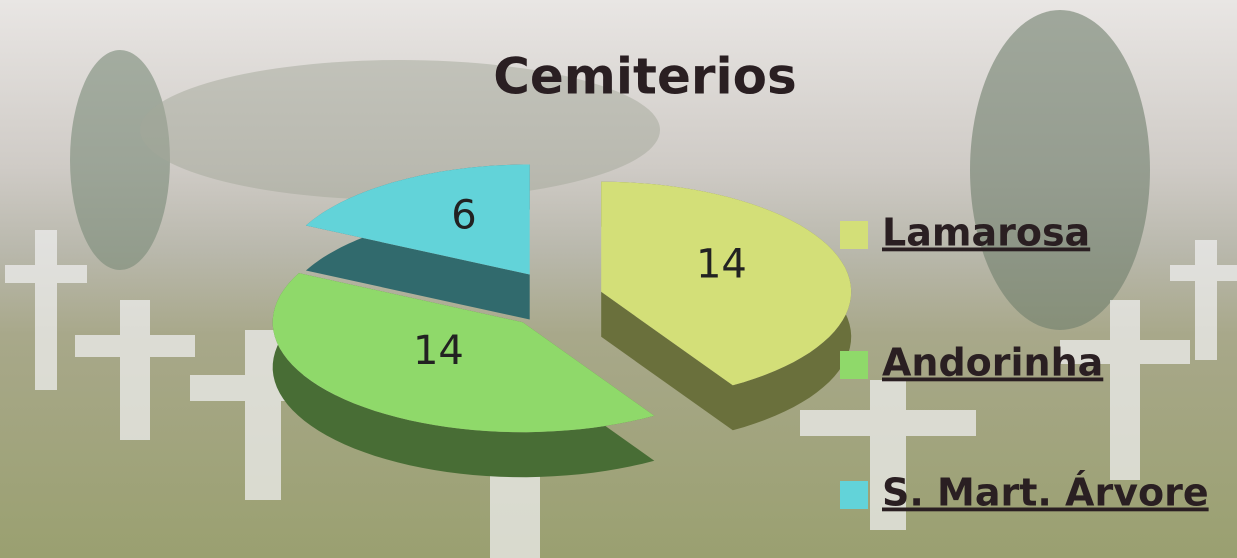  I want to click on legend-label: S. Mart. Árvore, so click(1045, 493).